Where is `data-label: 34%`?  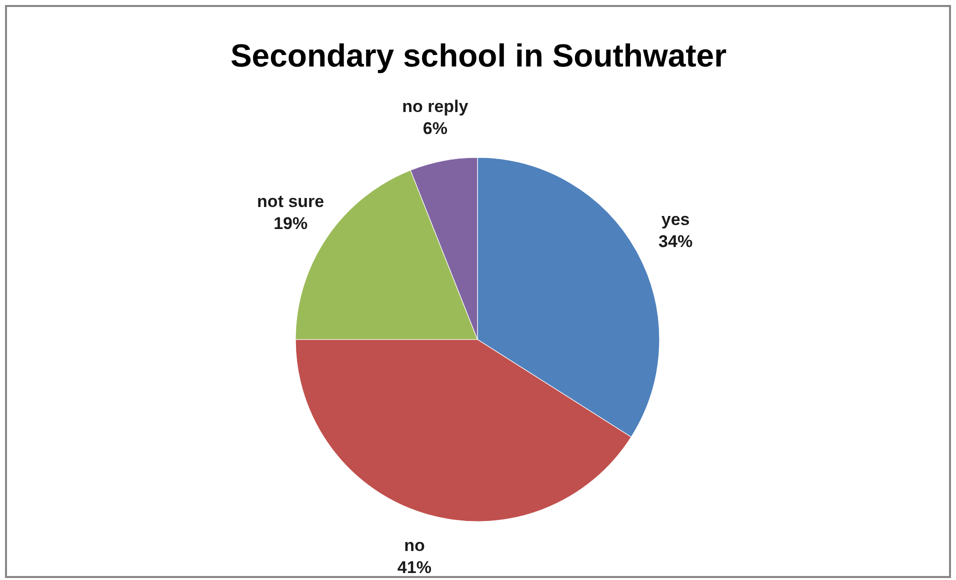
data-label: 34% is located at coordinates (675, 242).